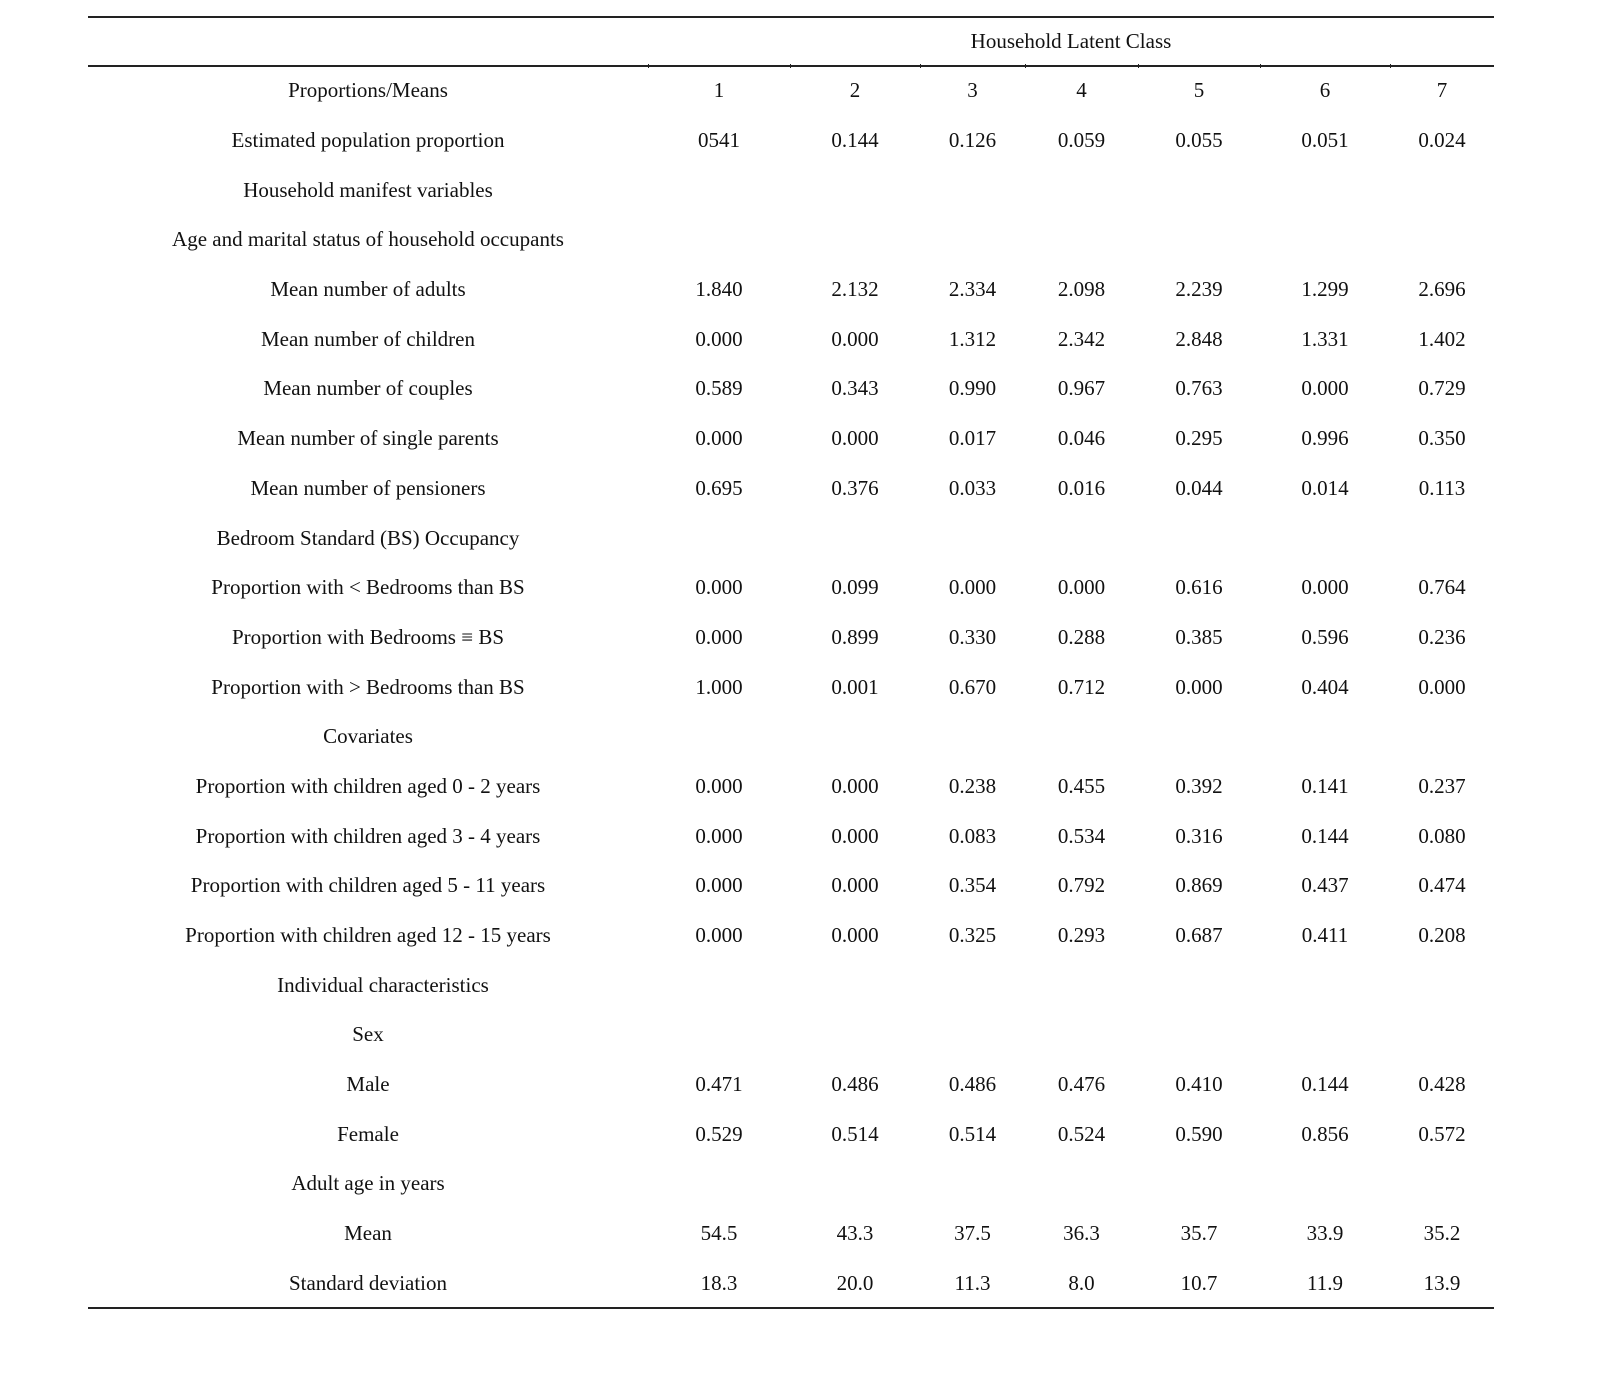 The width and height of the screenshot is (1603, 1376). I want to click on cell-class-5: 2.239, so click(1199, 289).